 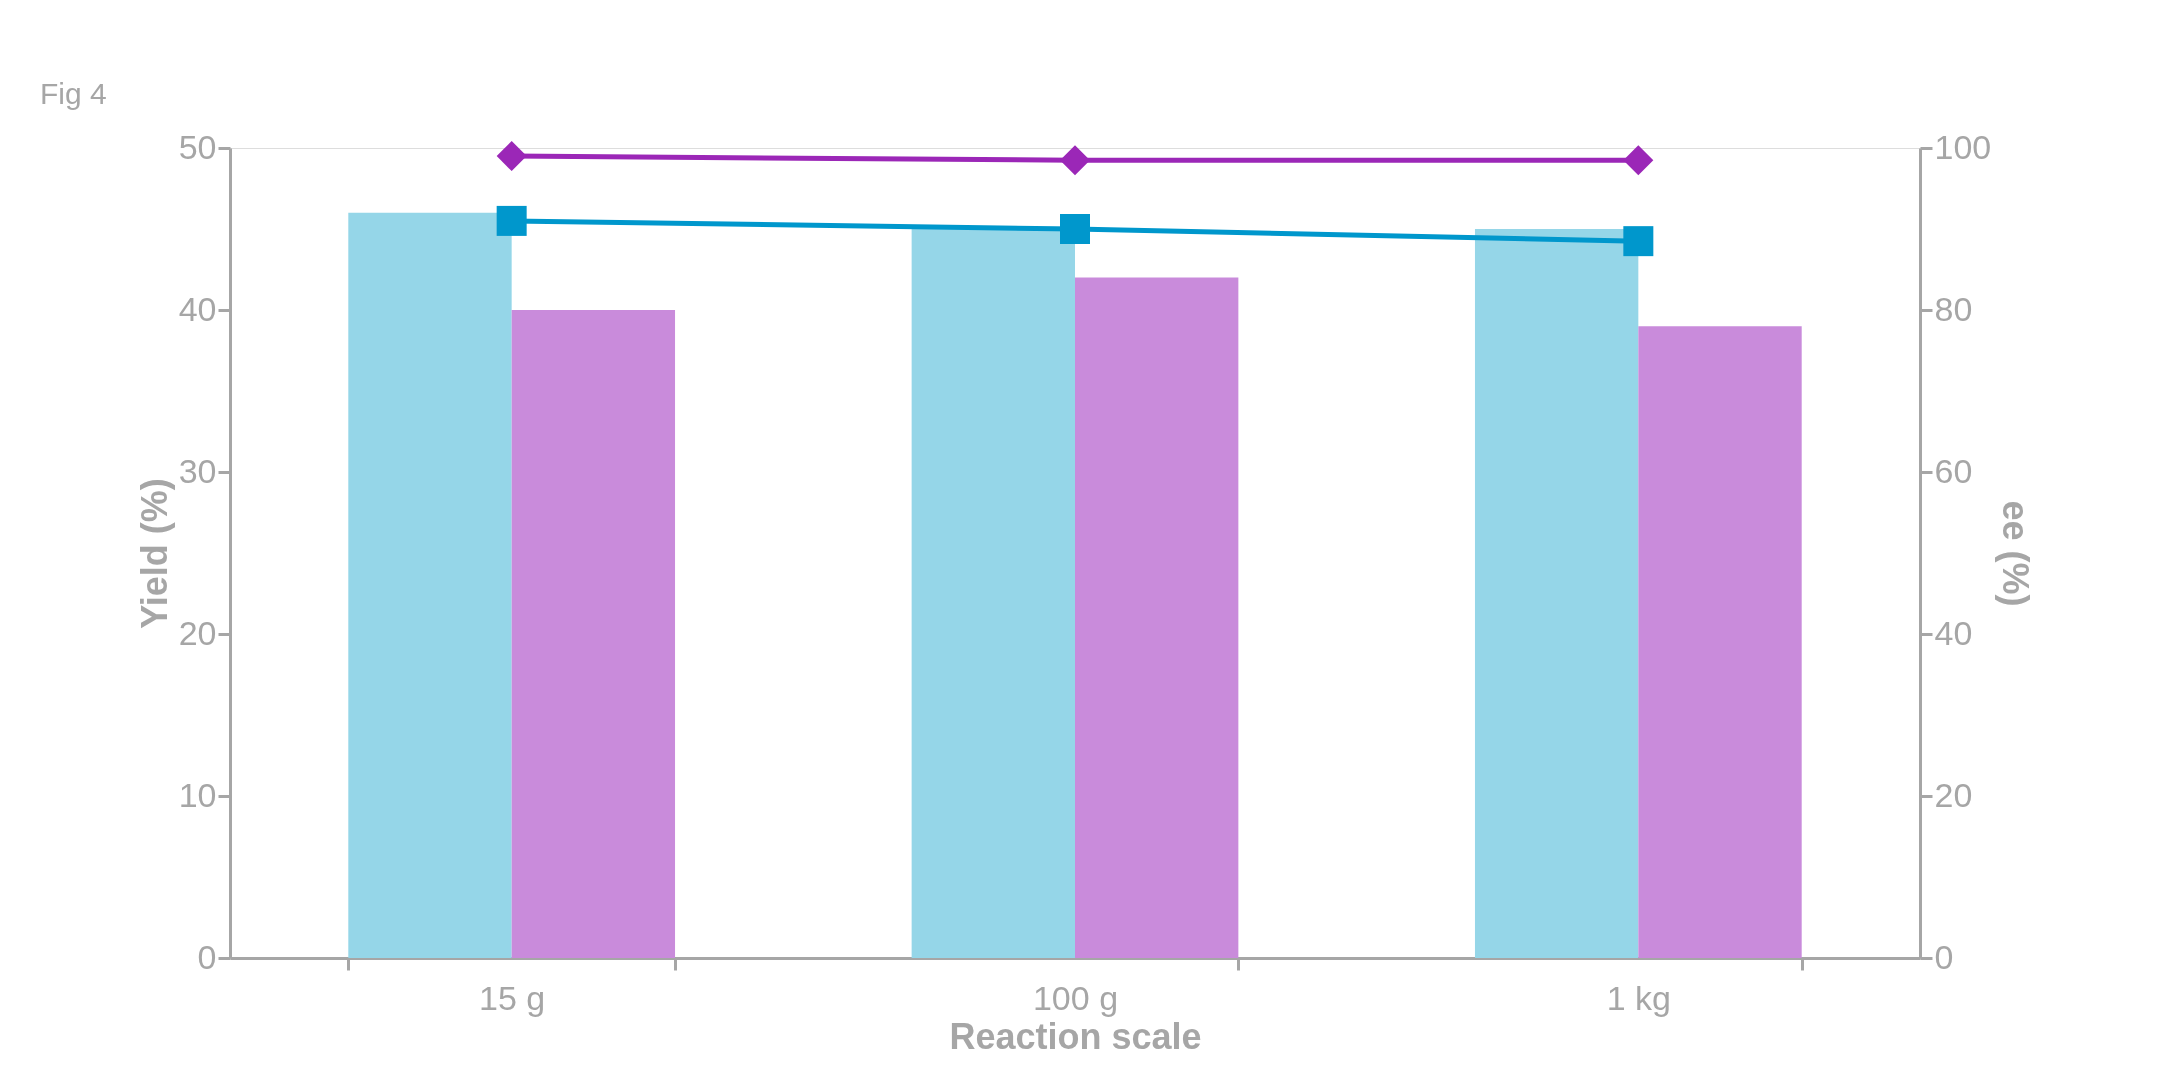 What do you see at coordinates (207, 956) in the screenshot?
I see `y-tick-label: 0` at bounding box center [207, 956].